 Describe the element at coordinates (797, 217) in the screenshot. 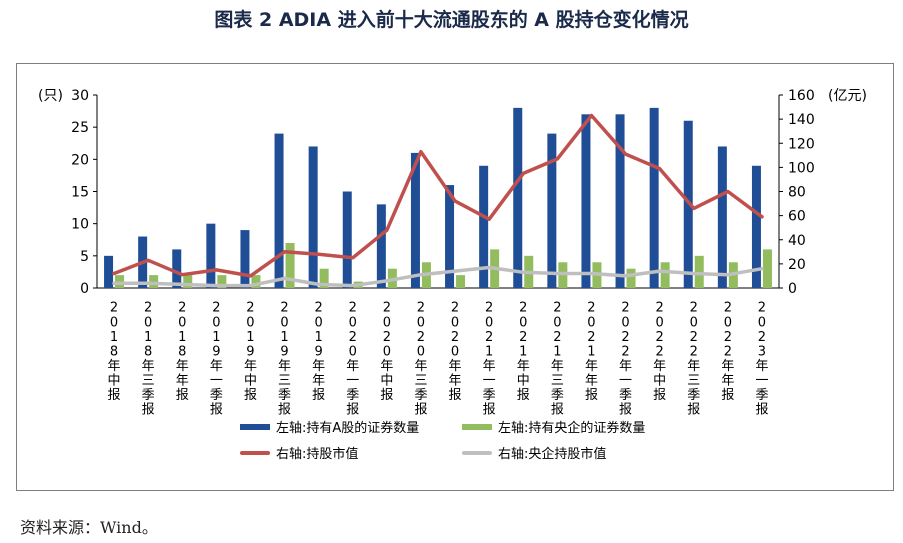

I see `right-axis-tick-label: 60` at that location.